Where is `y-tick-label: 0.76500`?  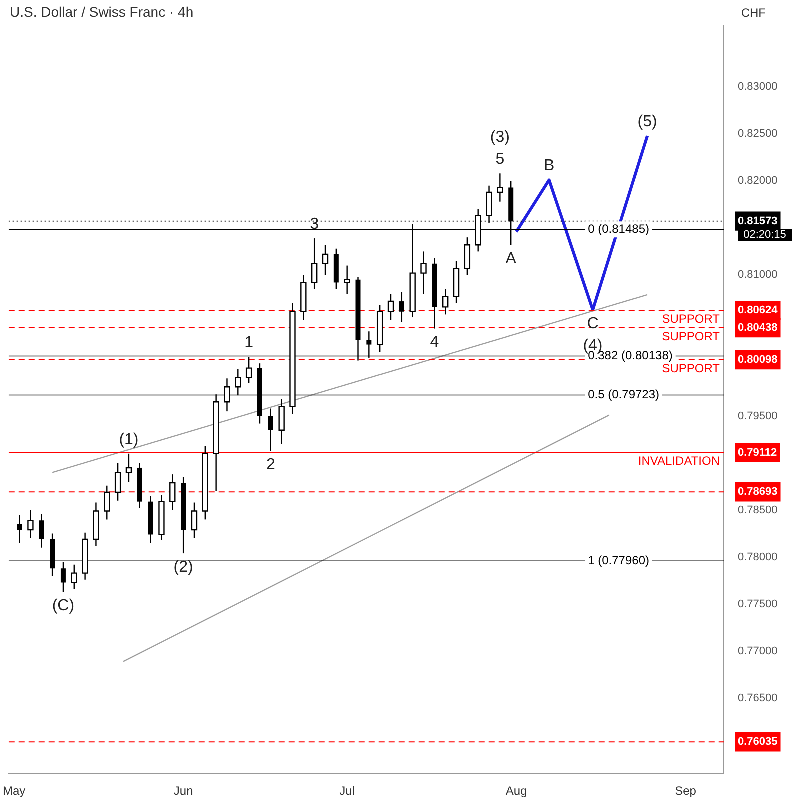
y-tick-label: 0.76500 is located at coordinates (758, 698).